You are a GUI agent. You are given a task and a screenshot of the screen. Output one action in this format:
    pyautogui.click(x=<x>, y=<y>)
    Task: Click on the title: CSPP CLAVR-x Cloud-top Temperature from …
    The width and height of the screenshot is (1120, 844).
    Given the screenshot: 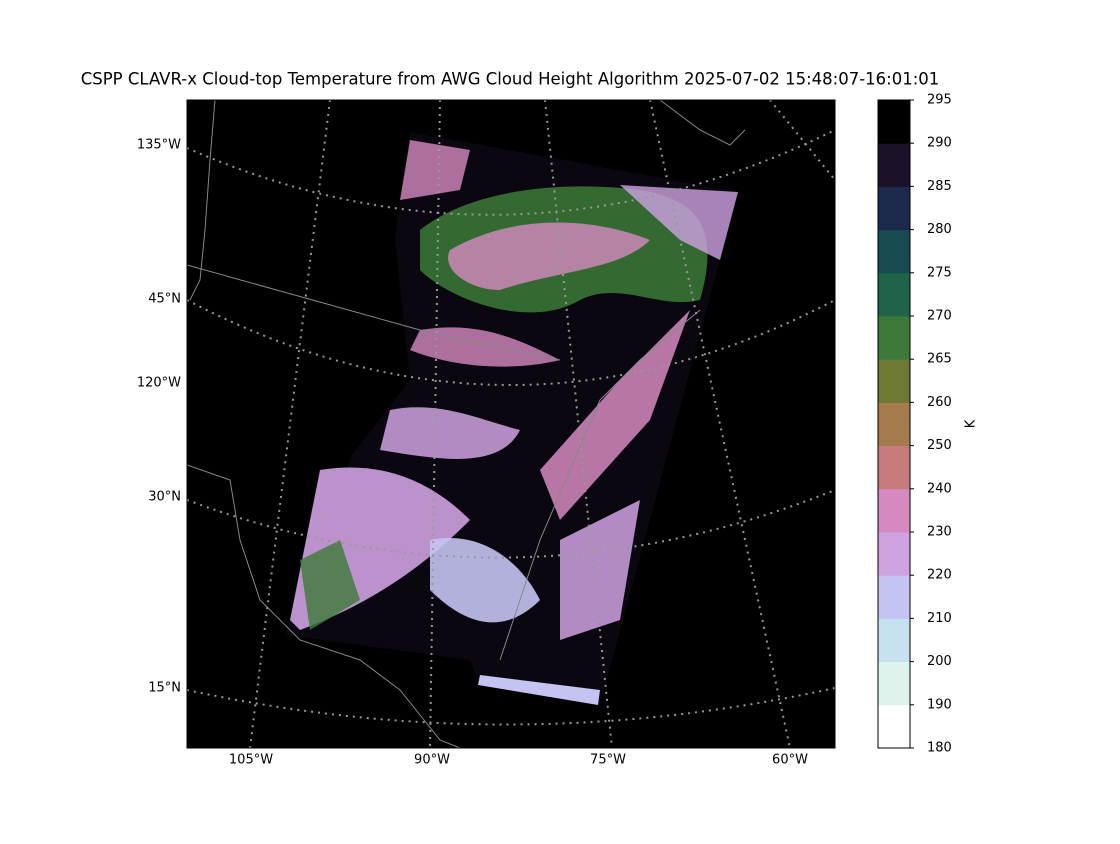 What is the action you would take?
    pyautogui.click(x=510, y=79)
    